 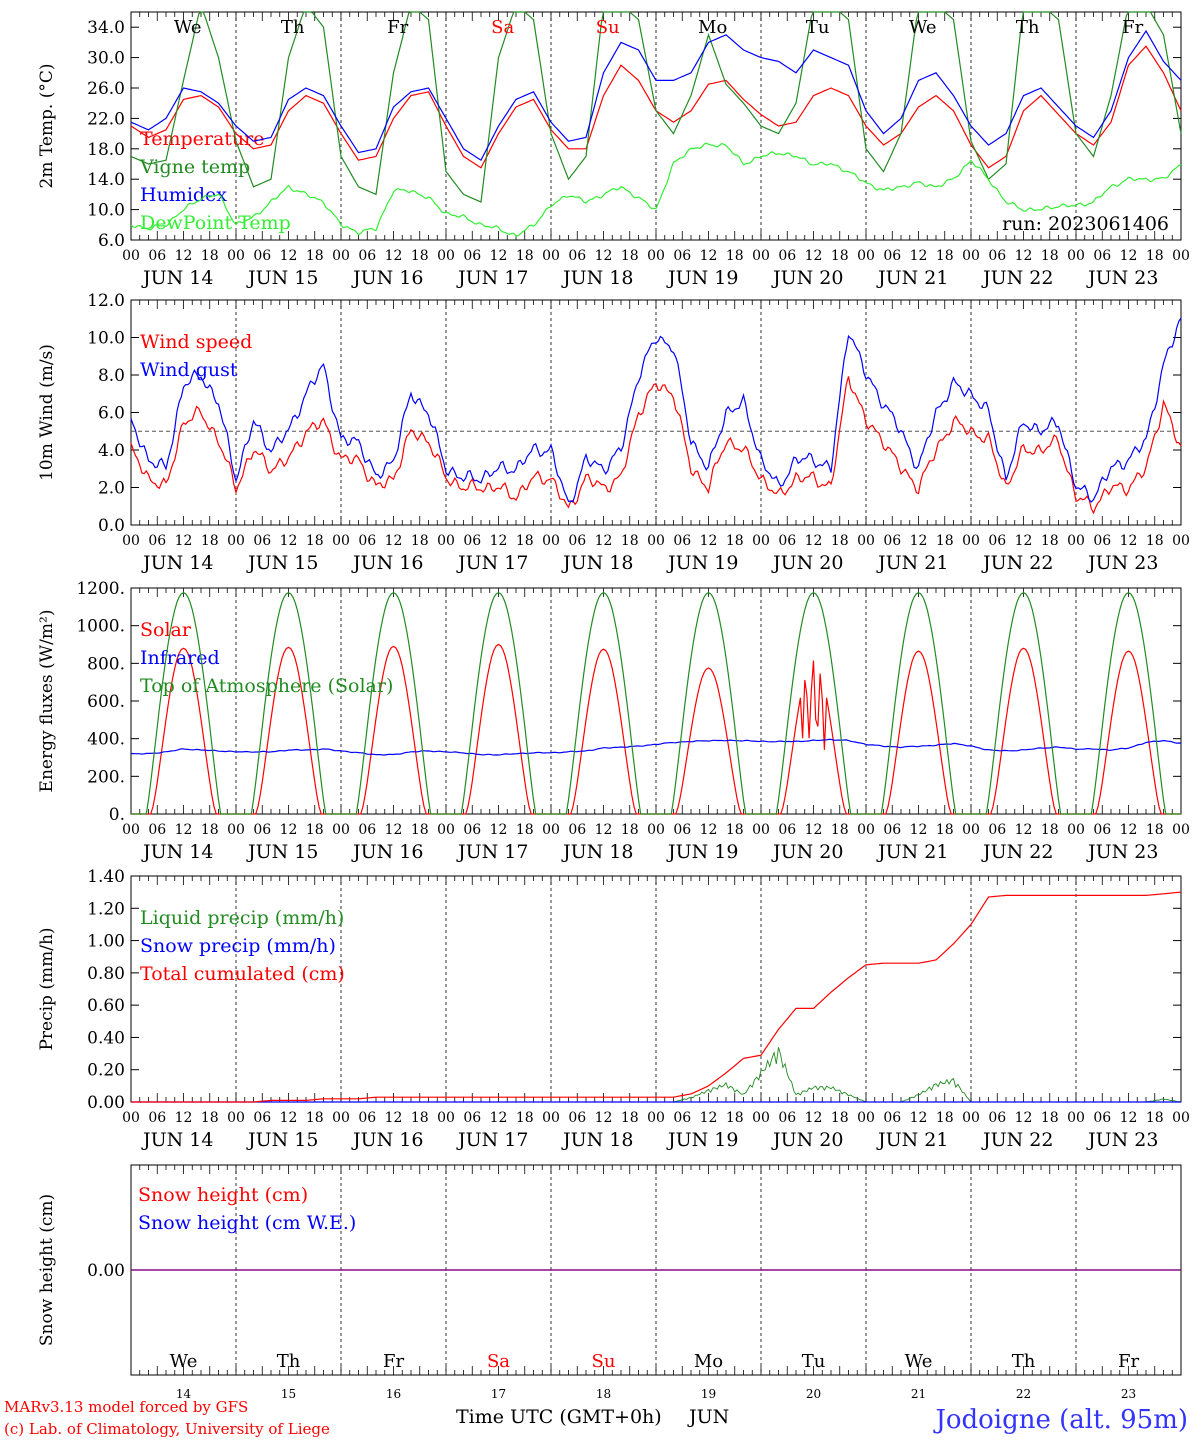 What do you see at coordinates (266, 686) in the screenshot?
I see `legend-entry: Top of Atmosphere (Solar)` at bounding box center [266, 686].